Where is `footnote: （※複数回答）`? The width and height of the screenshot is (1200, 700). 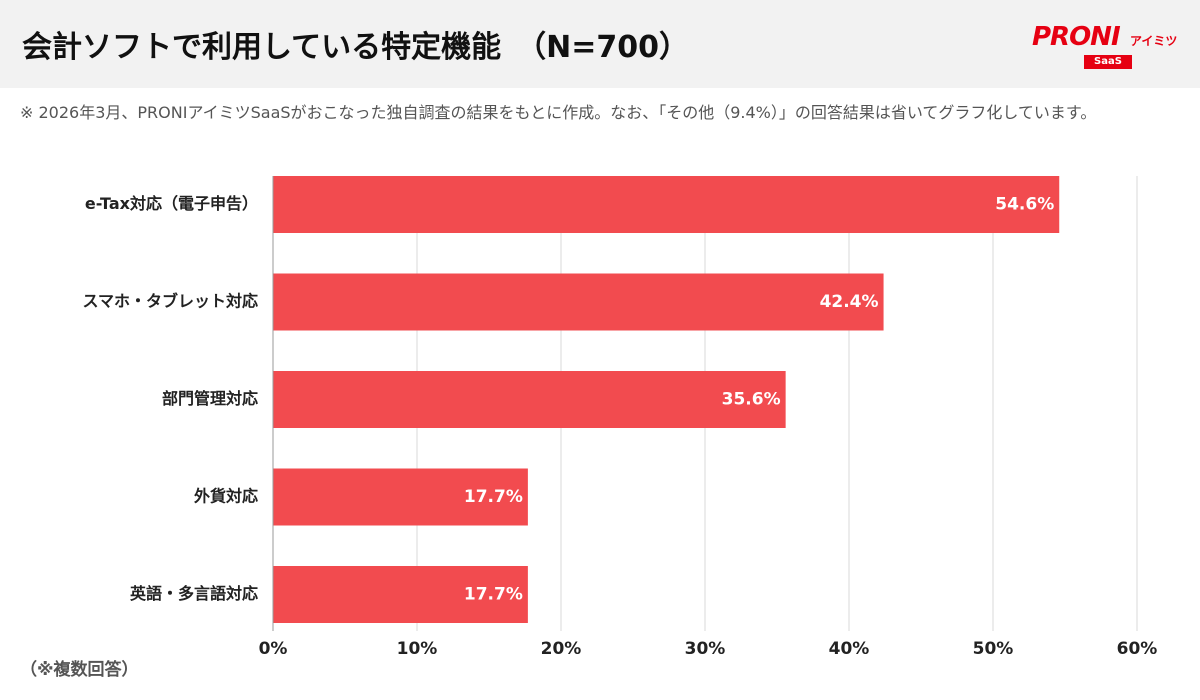
footnote: （※複数回答） is located at coordinates (79, 670).